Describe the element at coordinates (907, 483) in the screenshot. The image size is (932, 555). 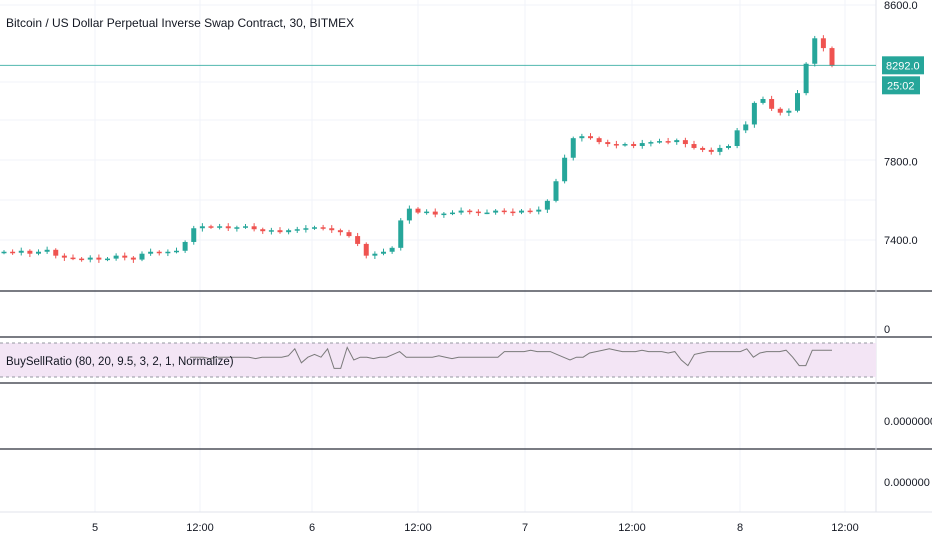
I see `pane-axis-label: 0.000000` at that location.